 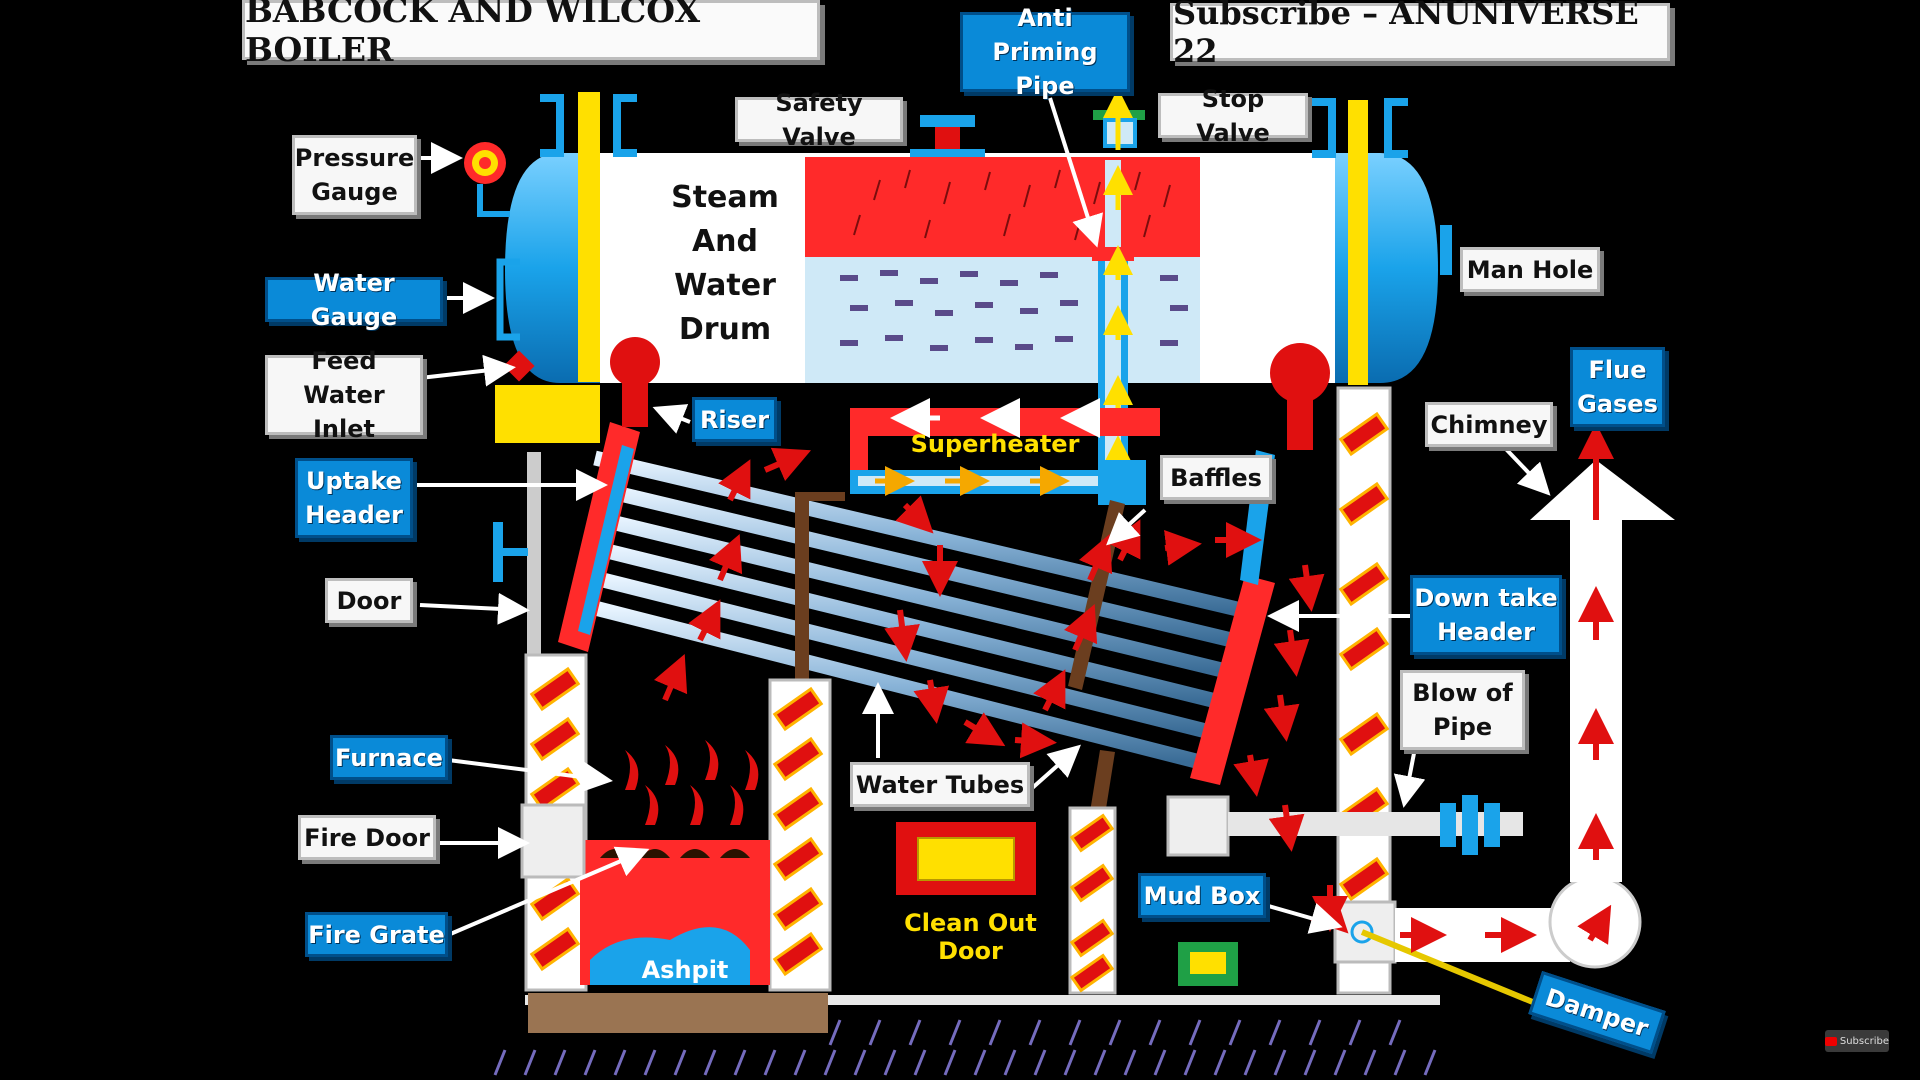 I want to click on left-support-column, so click(x=589, y=237).